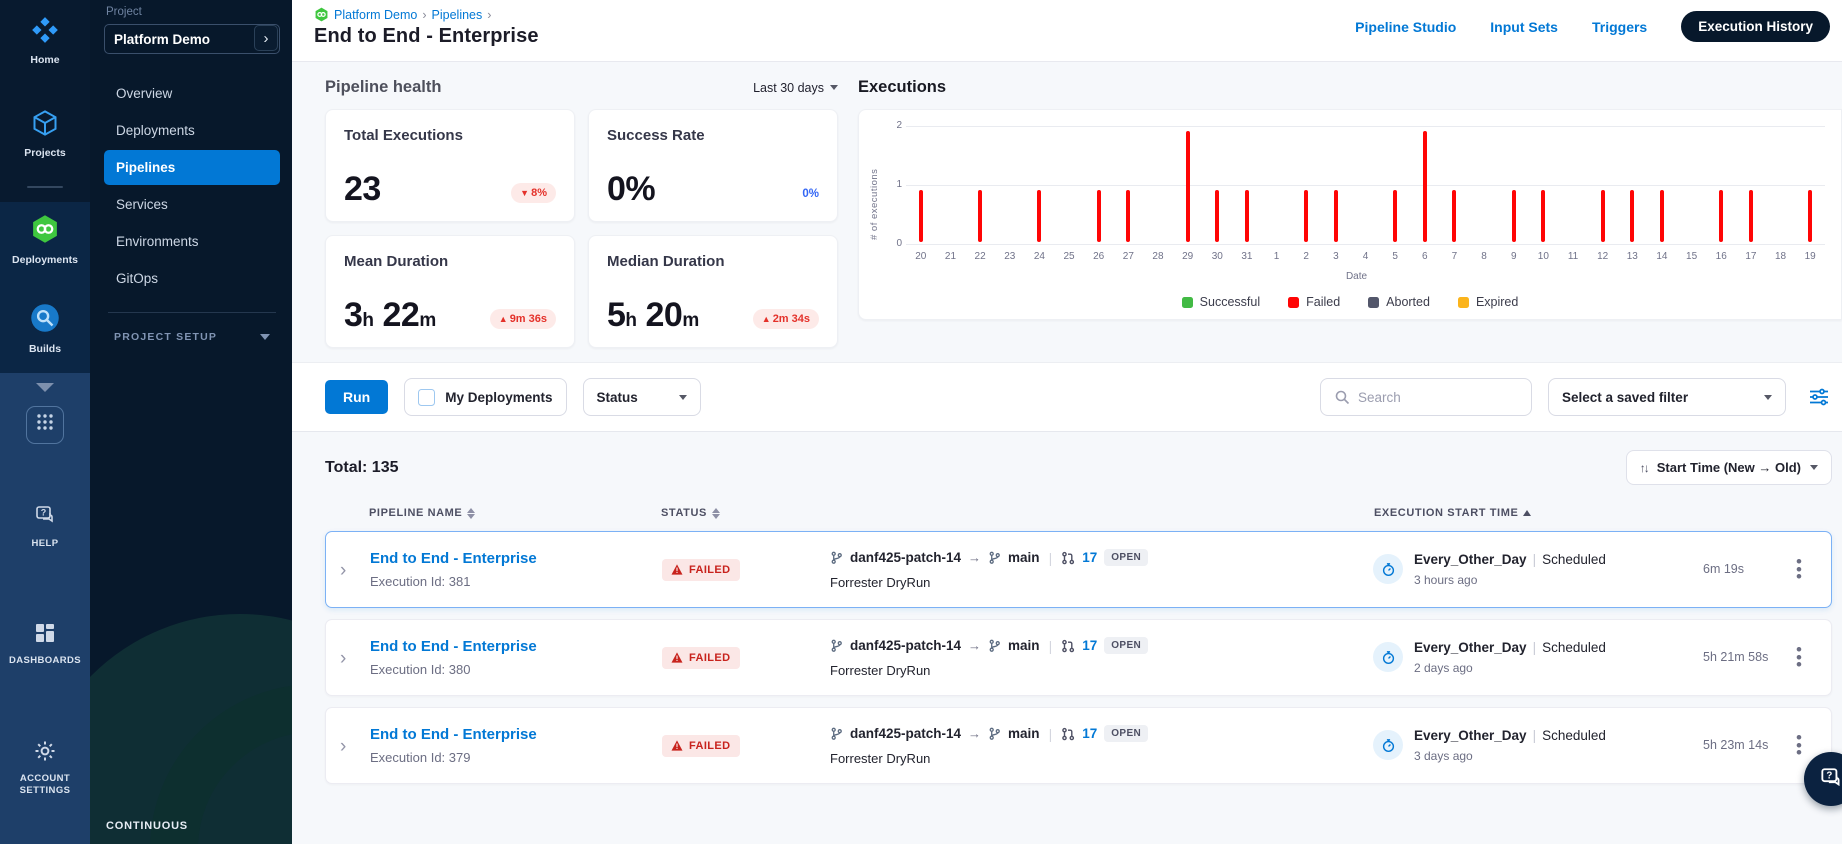  Describe the element at coordinates (192, 167) in the screenshot. I see `sidebar-item-pipelines: Pipelines` at that location.